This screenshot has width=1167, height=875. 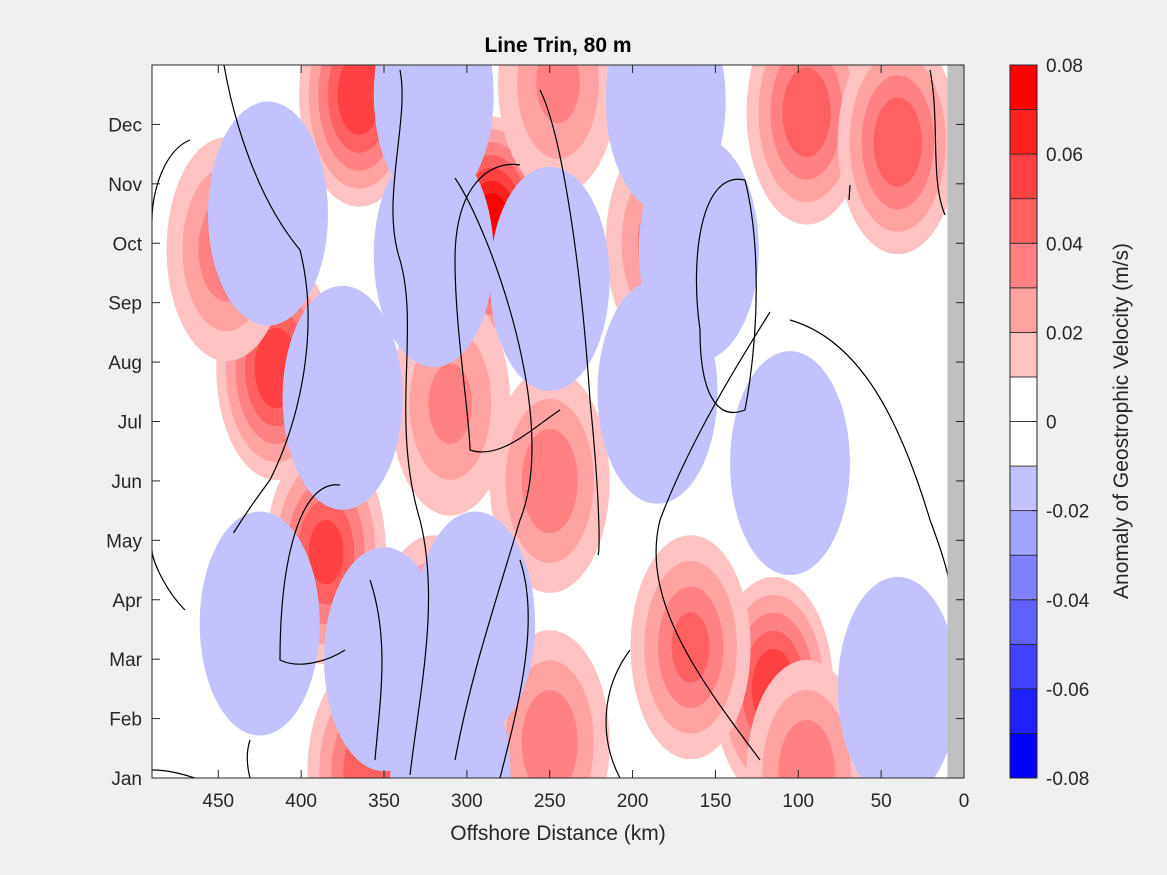 What do you see at coordinates (881, 801) in the screenshot?
I see `x-tick-label: 50` at bounding box center [881, 801].